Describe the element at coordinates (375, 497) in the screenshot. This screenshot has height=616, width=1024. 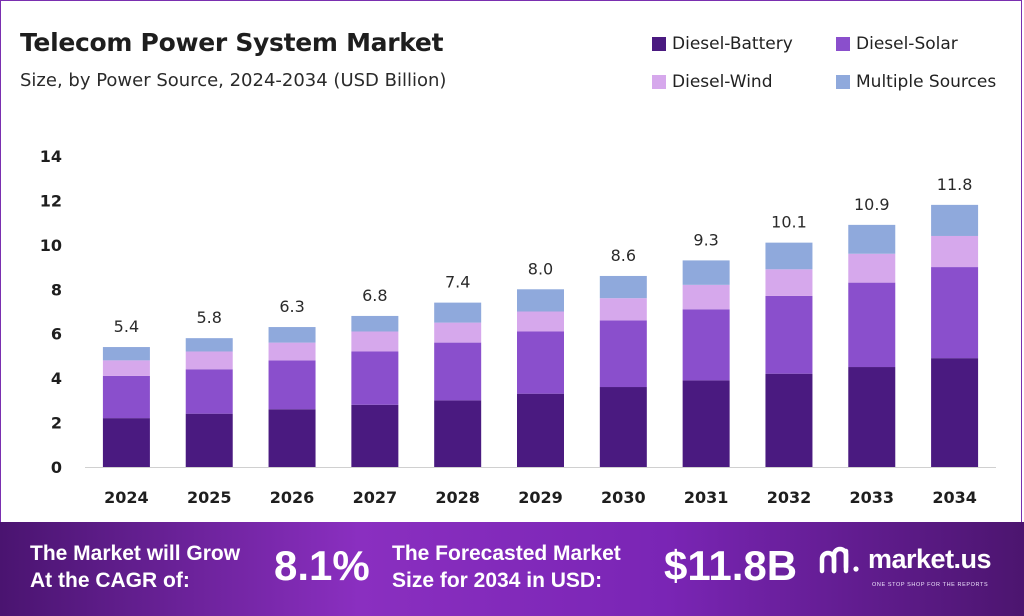
I see `x-tick-label: 2027` at that location.